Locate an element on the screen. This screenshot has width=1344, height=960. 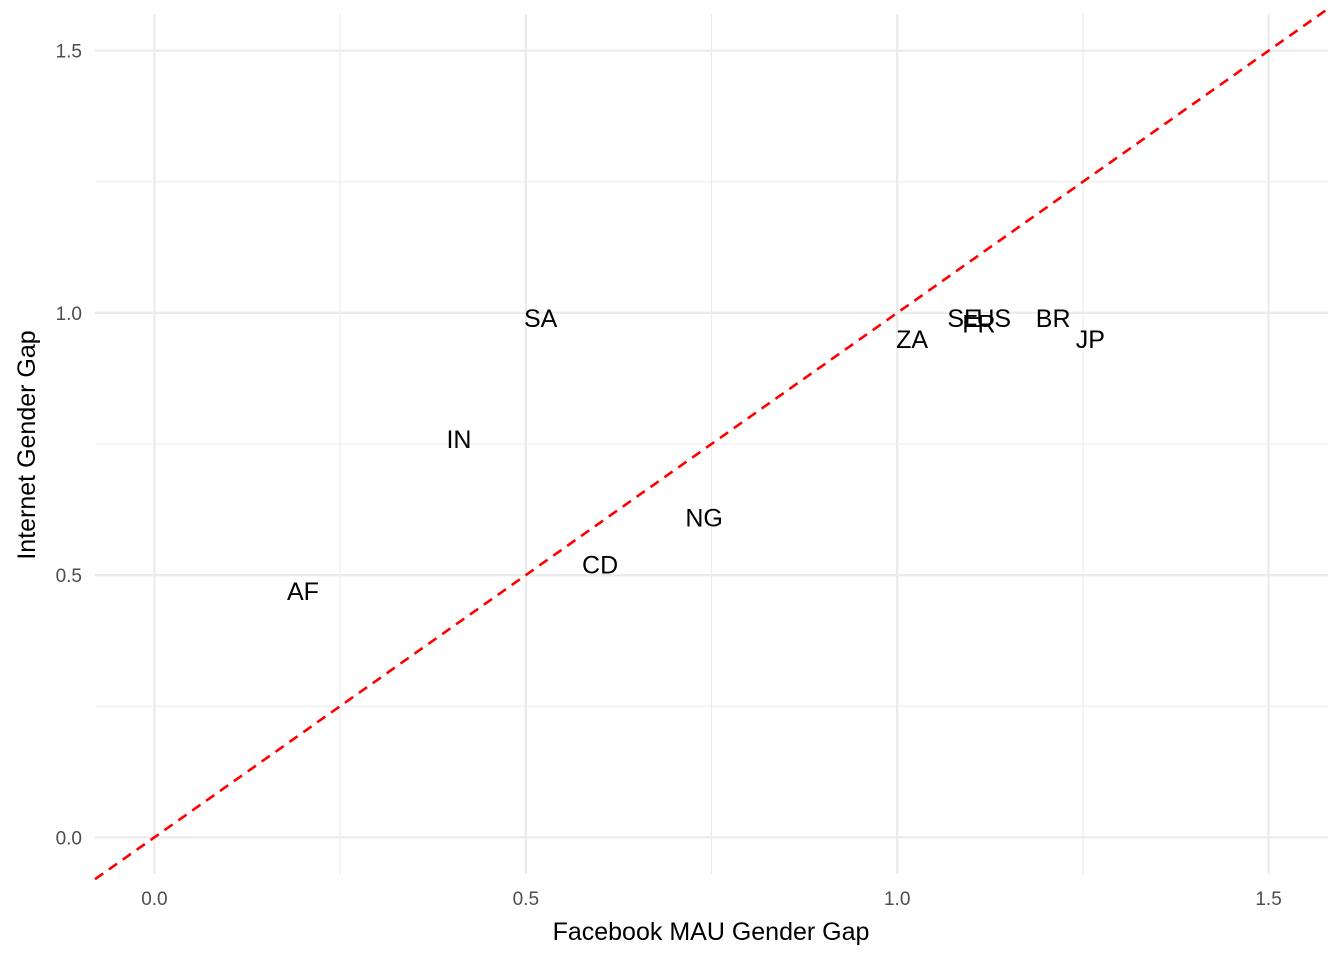
point-label-br: BR is located at coordinates (1053, 319).